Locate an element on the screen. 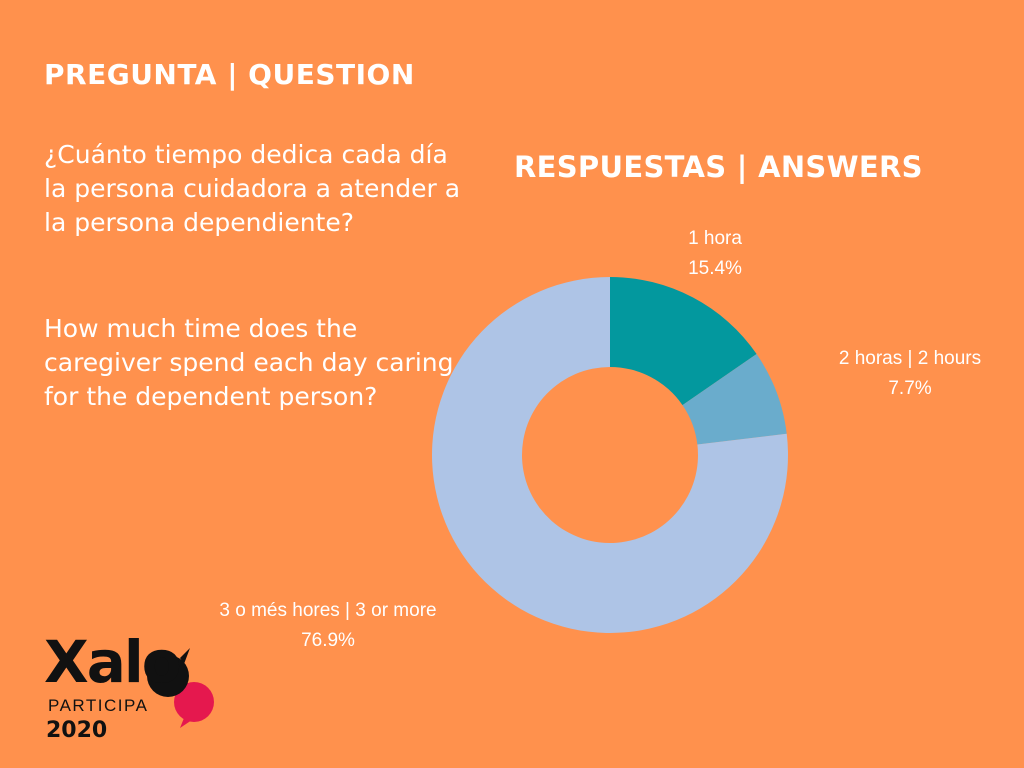  answers-header: RESPUESTAS | ANSWERS is located at coordinates (718, 167).